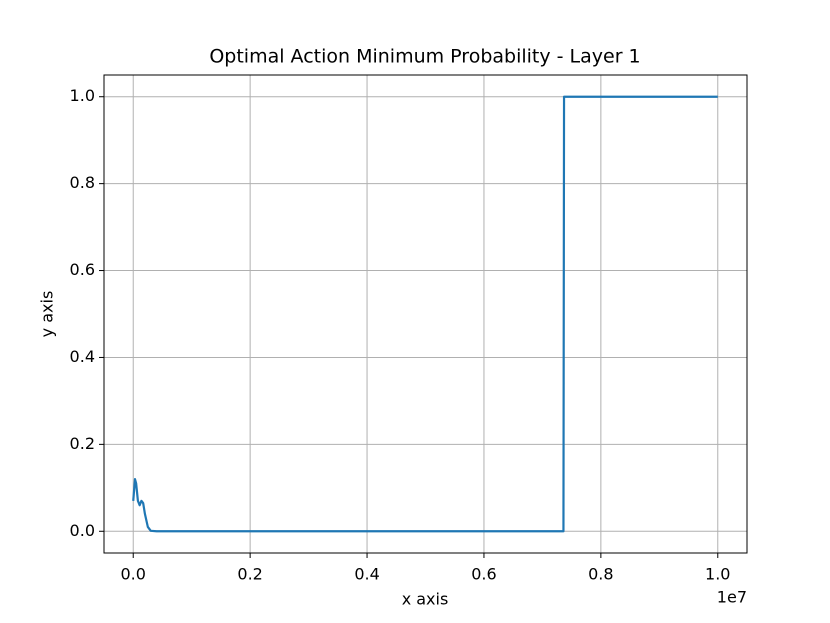 The image size is (830, 623). Describe the element at coordinates (82, 356) in the screenshot. I see `y-tick-label: 0.4` at that location.